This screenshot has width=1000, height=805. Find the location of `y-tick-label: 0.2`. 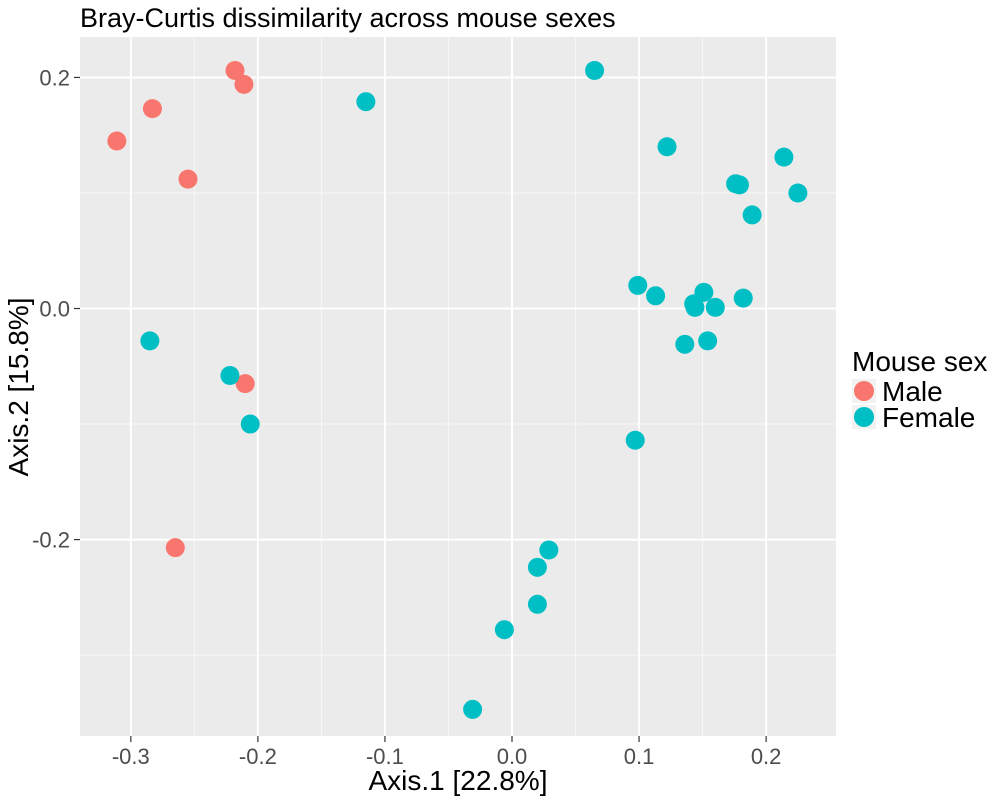

y-tick-label: 0.2 is located at coordinates (54, 77).